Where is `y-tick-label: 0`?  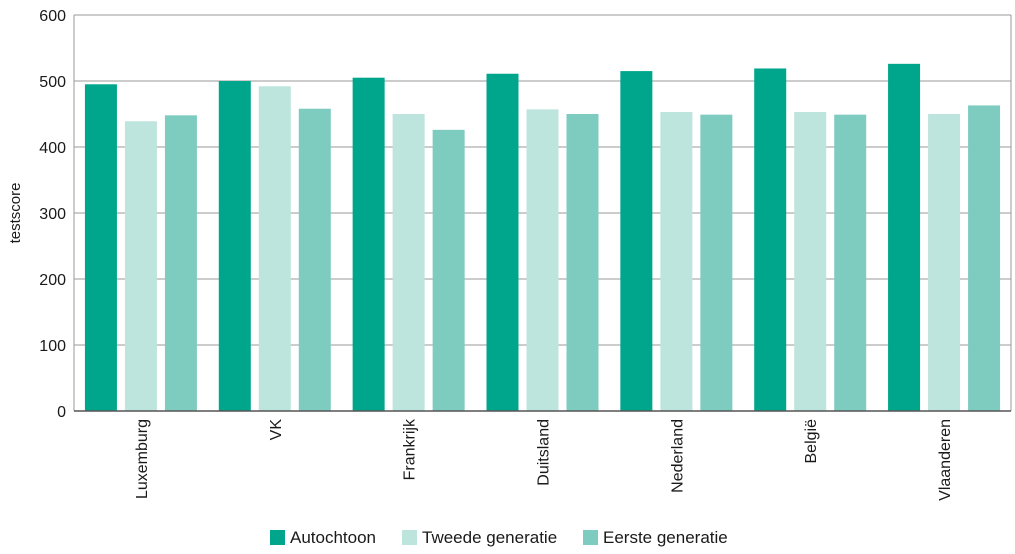 y-tick-label: 0 is located at coordinates (61, 412).